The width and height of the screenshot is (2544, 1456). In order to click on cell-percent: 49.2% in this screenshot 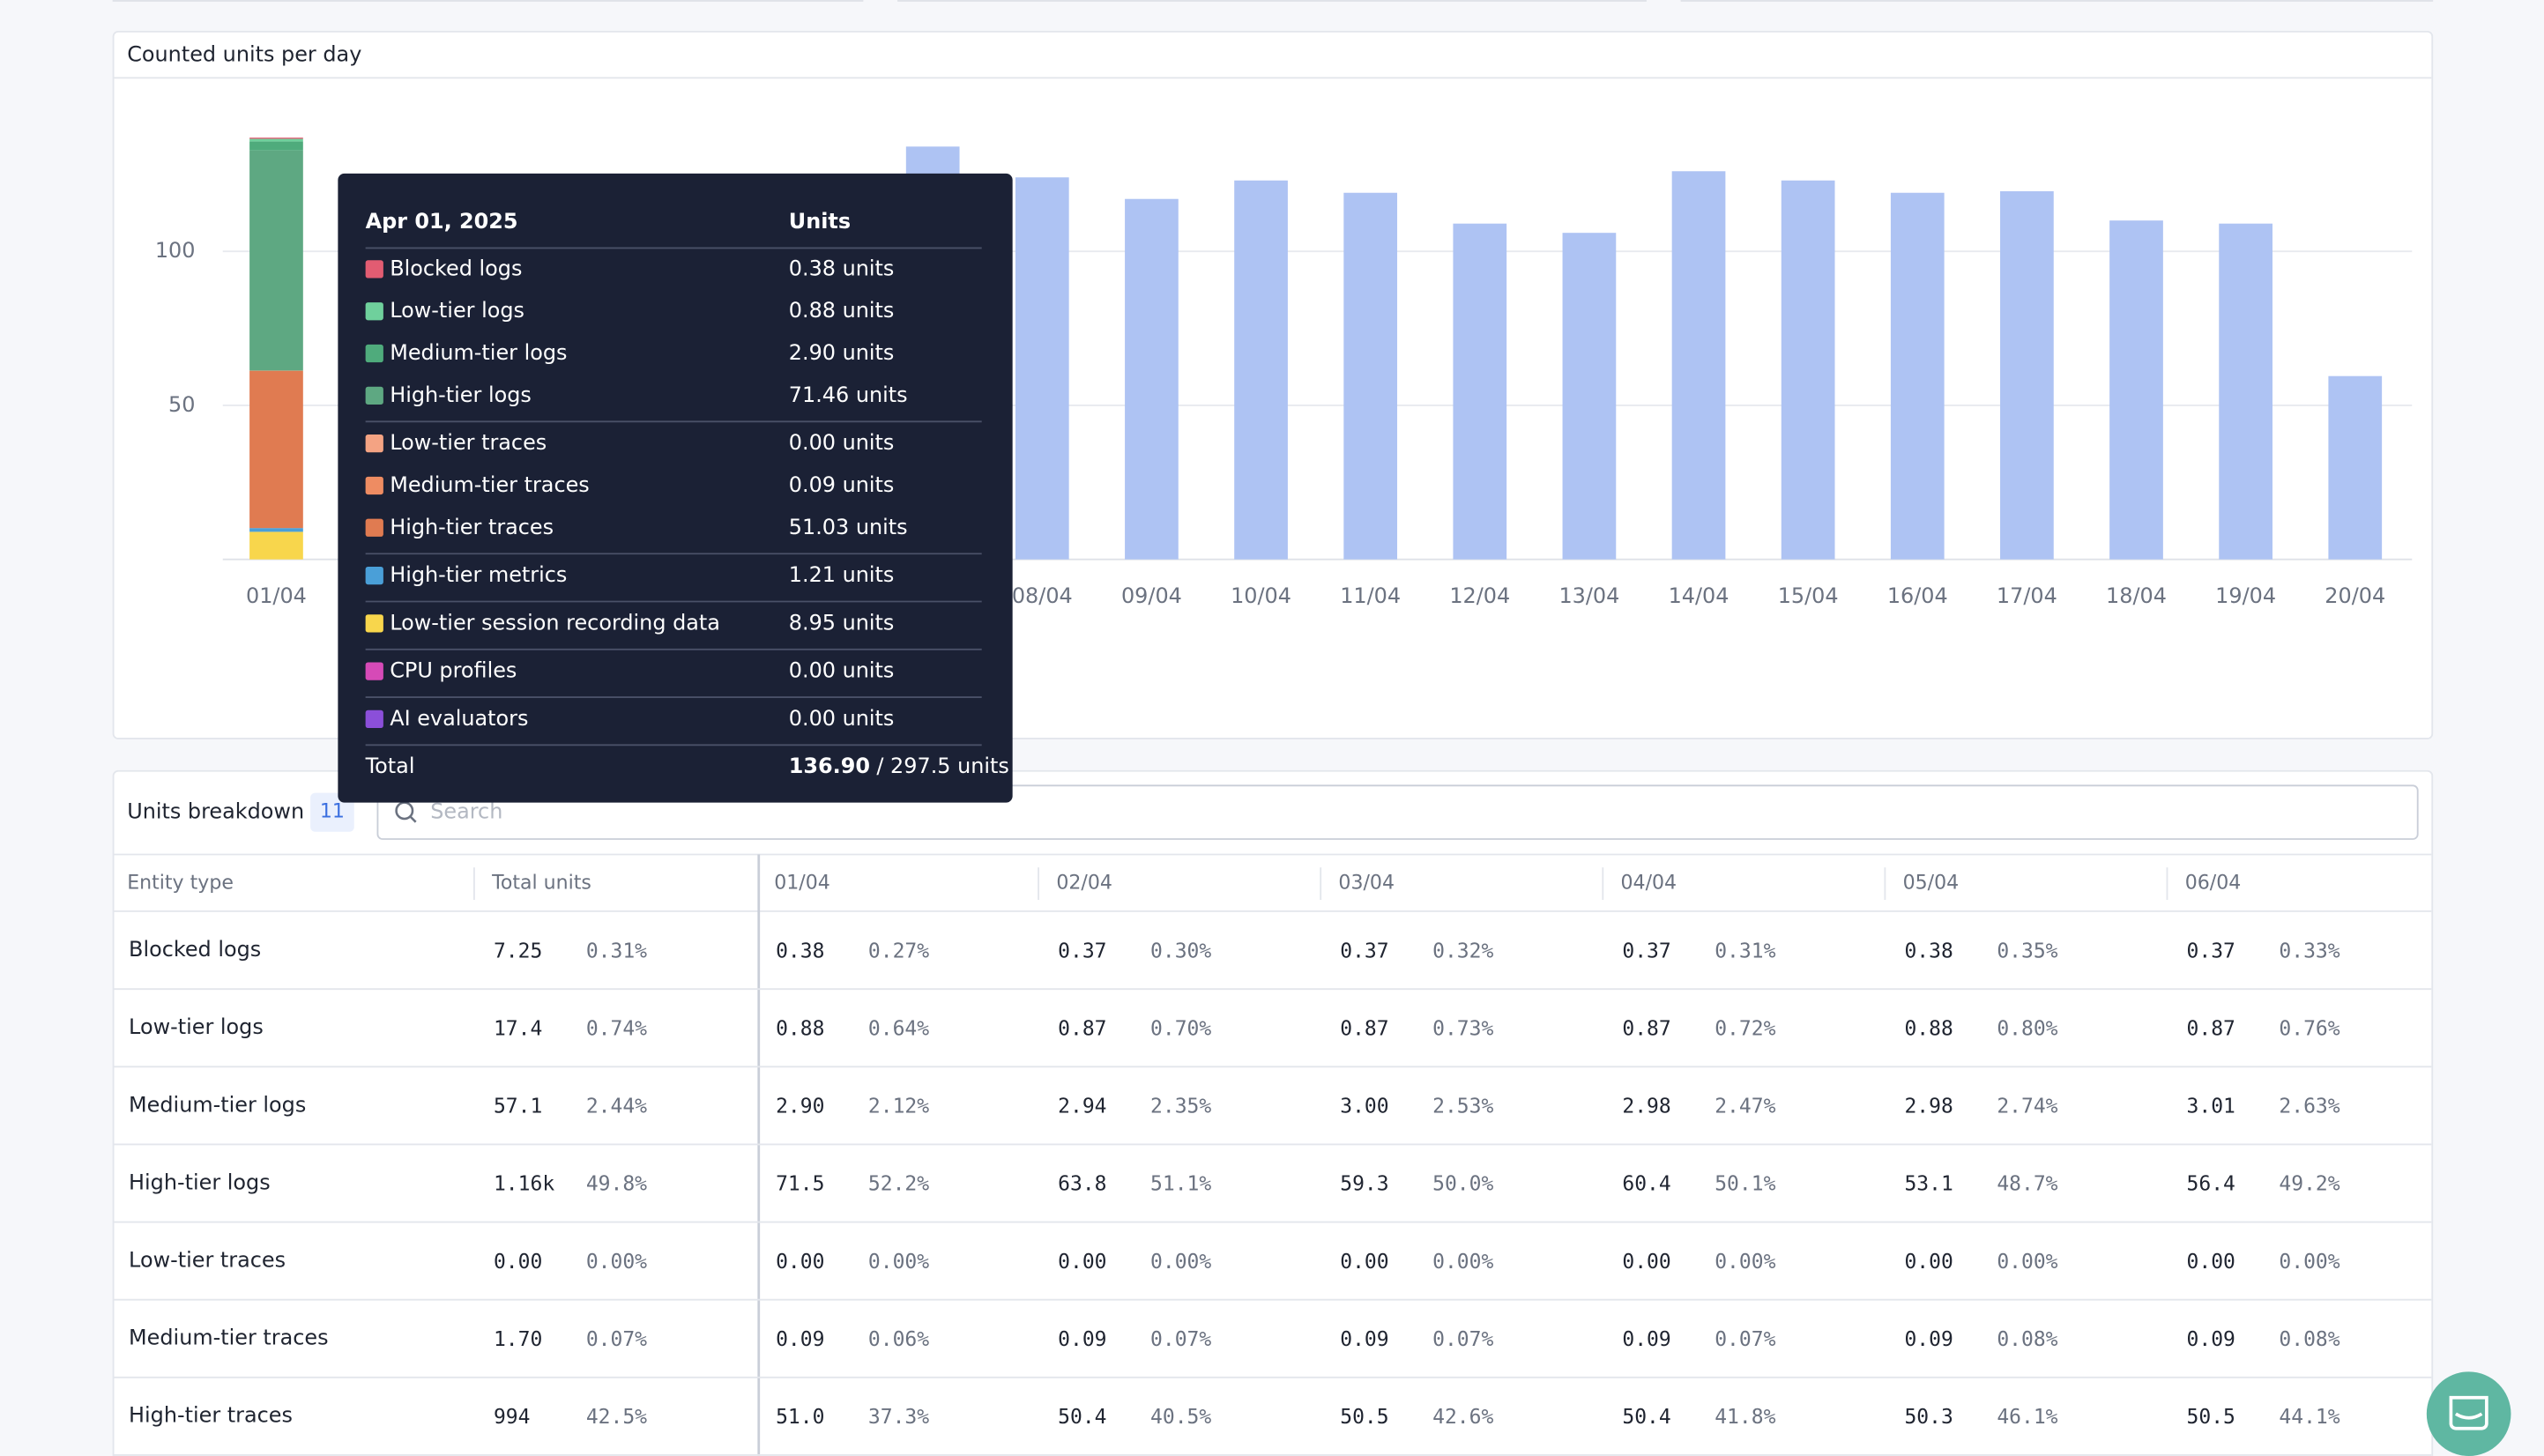, I will do `click(2309, 1184)`.